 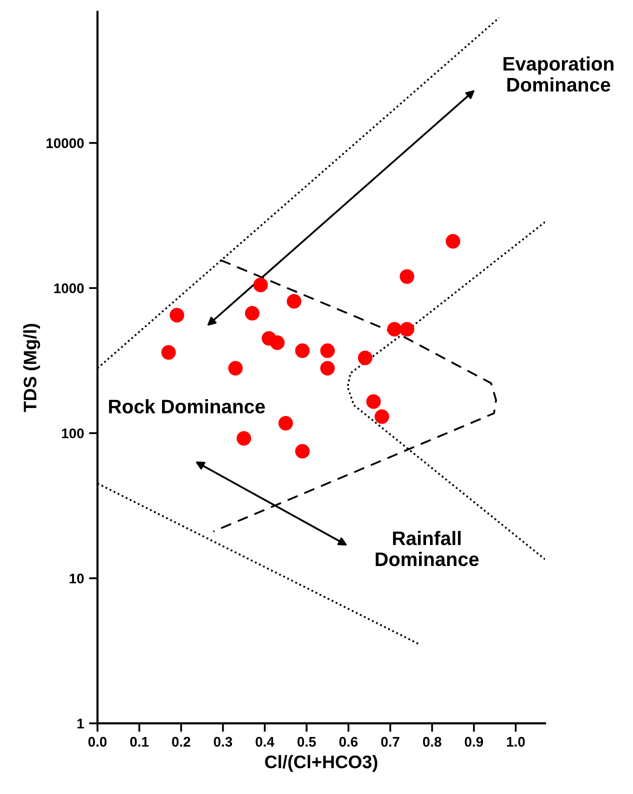 I want to click on x-tick-label: 0.8, so click(x=432, y=741).